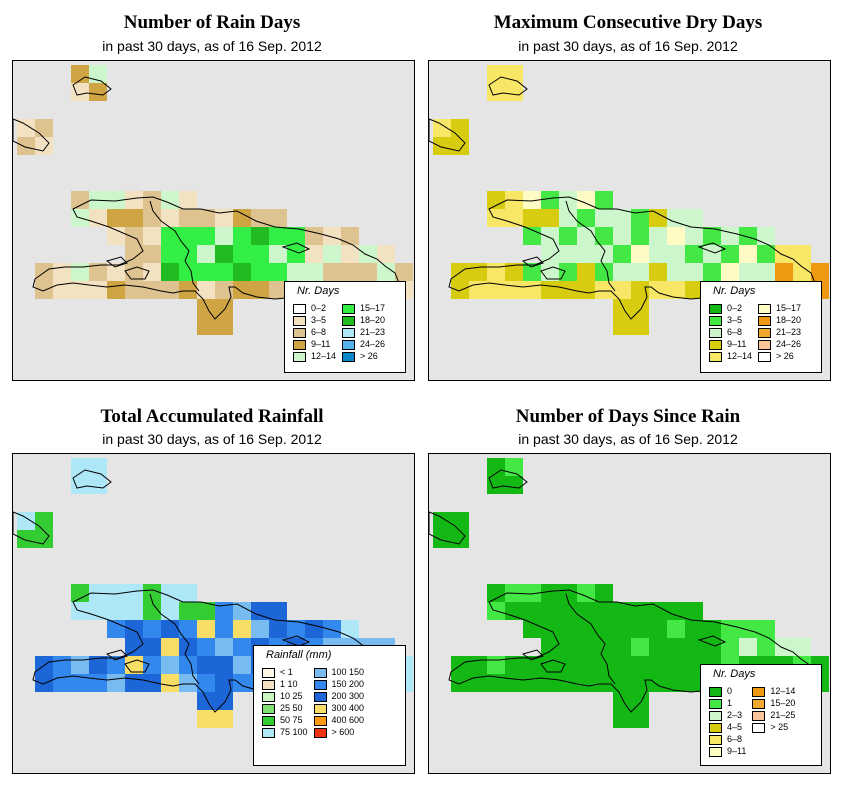 Image resolution: width=853 pixels, height=793 pixels. What do you see at coordinates (779, 727) in the screenshot?
I see `legend-label: > 25` at bounding box center [779, 727].